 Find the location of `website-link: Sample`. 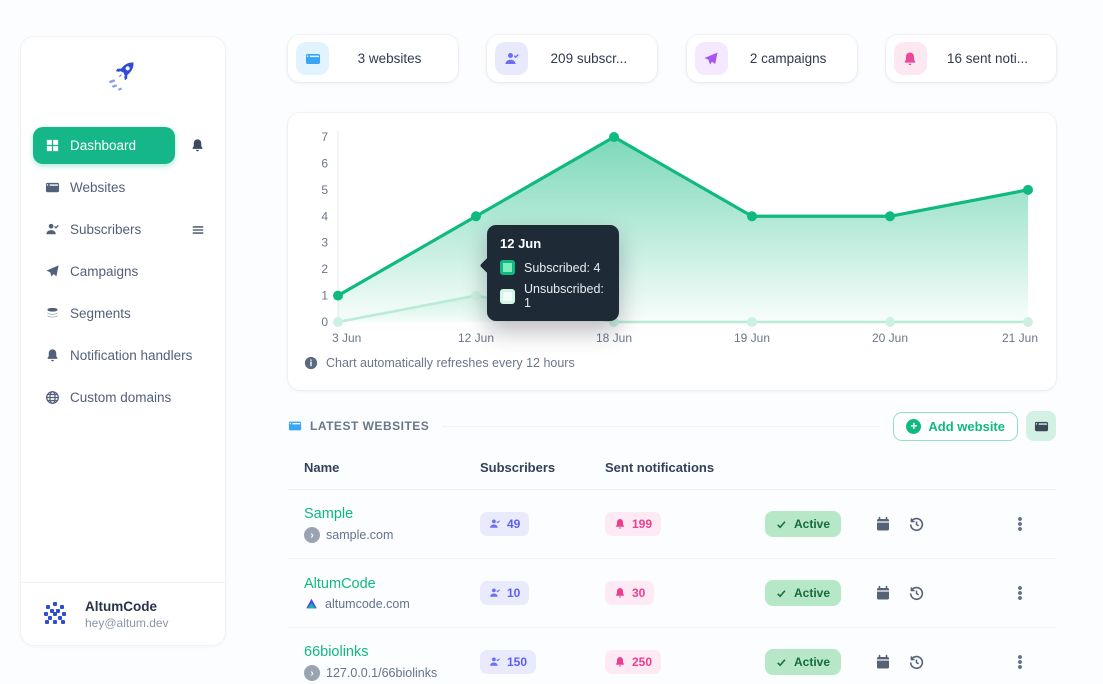

website-link: Sample is located at coordinates (329, 514).